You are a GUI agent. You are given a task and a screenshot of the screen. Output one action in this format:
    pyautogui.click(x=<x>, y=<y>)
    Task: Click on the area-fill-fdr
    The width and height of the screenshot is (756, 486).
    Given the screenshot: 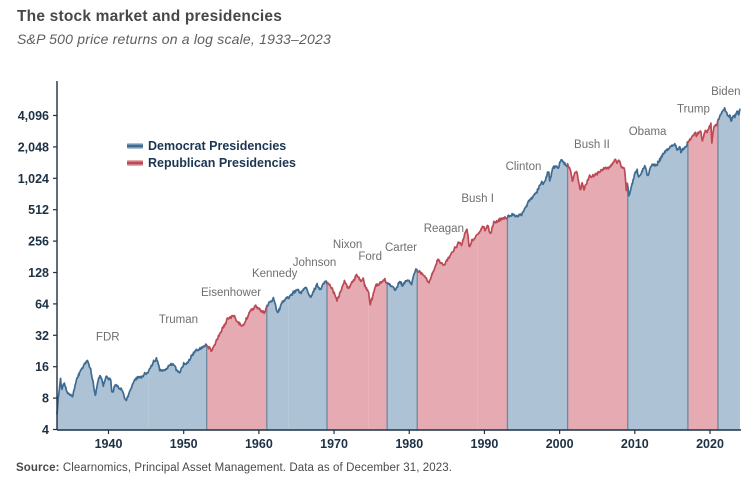 What is the action you would take?
    pyautogui.click(x=103, y=395)
    